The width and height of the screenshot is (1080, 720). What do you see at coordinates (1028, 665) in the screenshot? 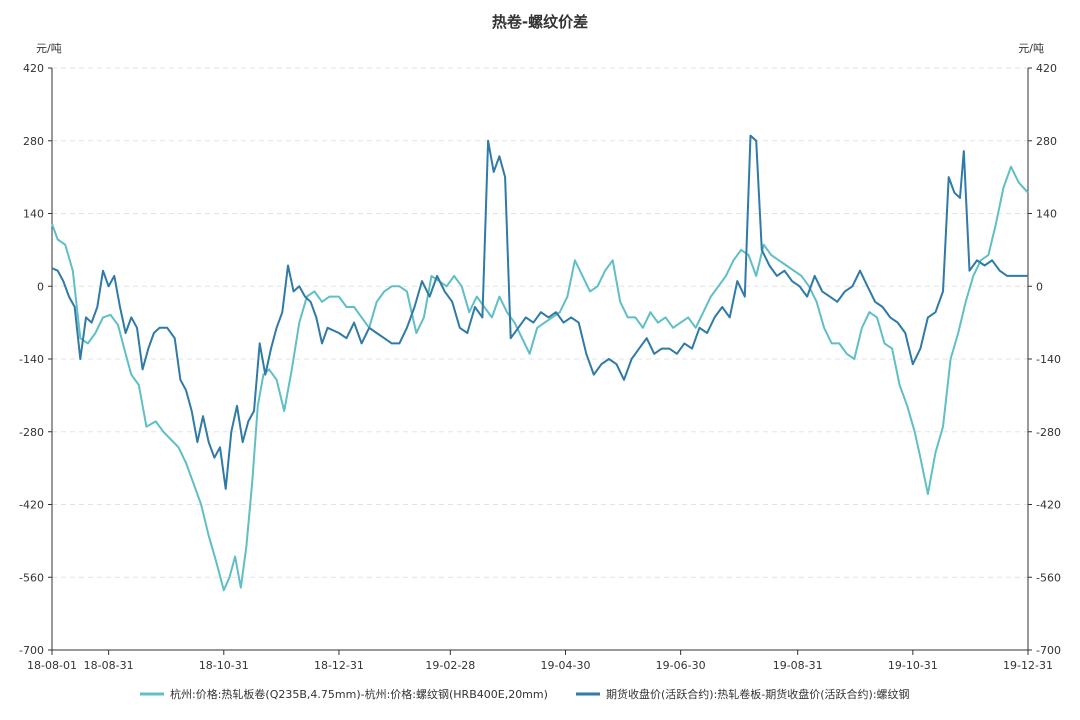
I see `x-tick-label: 19-12-31` at bounding box center [1028, 665].